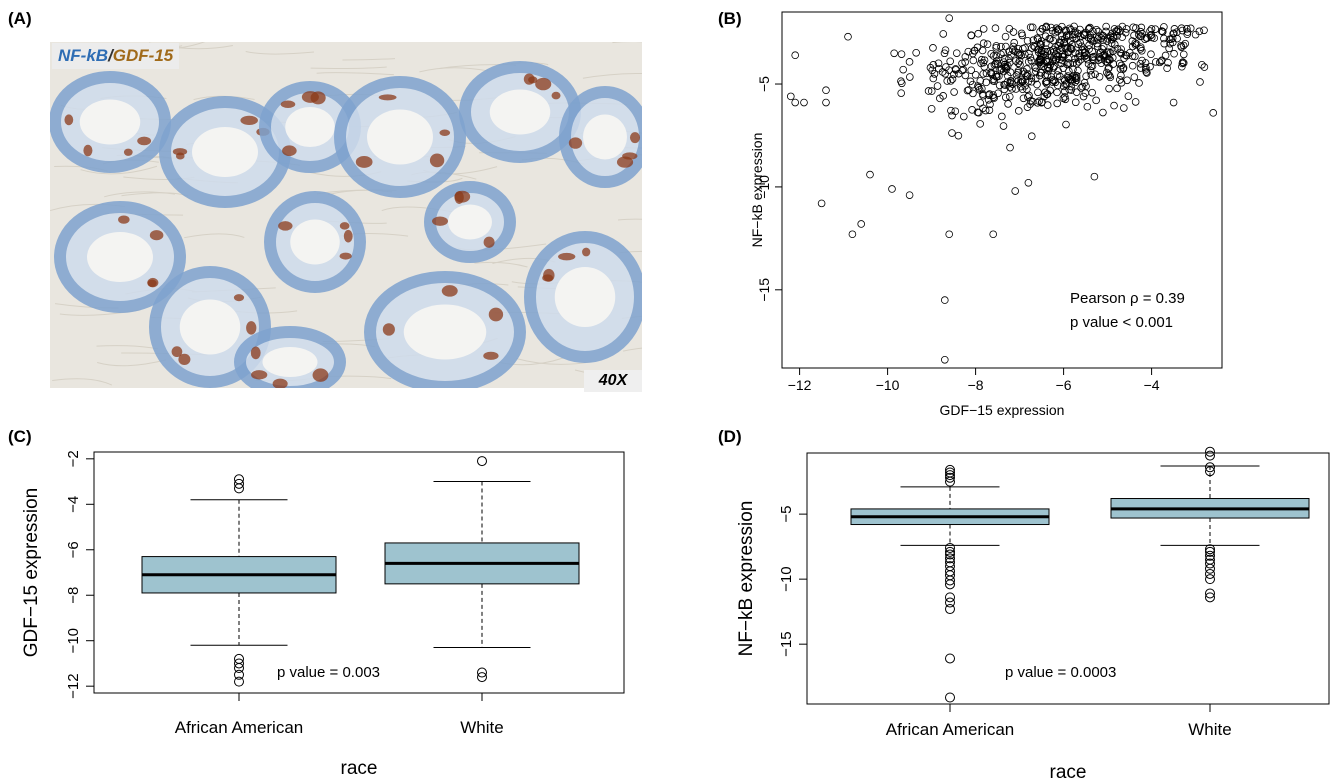  What do you see at coordinates (239, 575) in the screenshot?
I see `box-c` at bounding box center [239, 575].